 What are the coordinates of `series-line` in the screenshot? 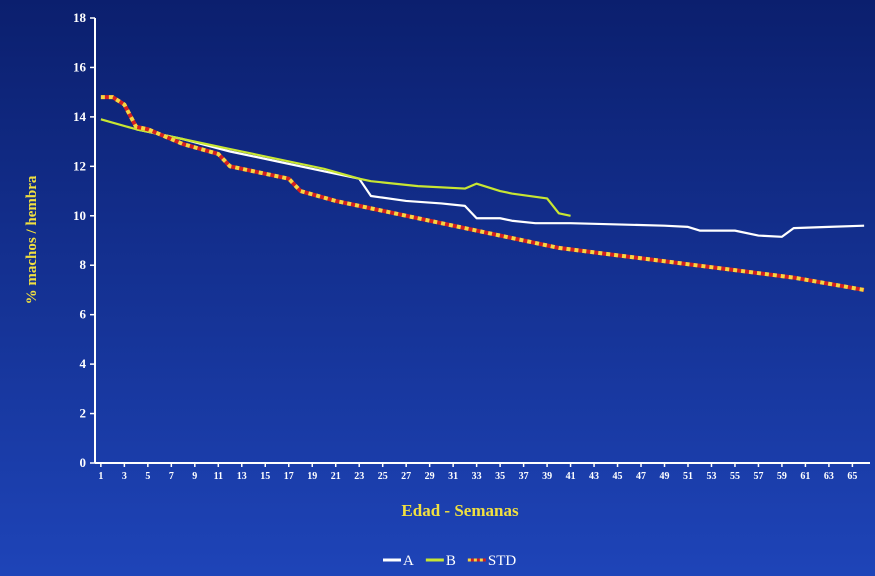 It's located at (335, 167).